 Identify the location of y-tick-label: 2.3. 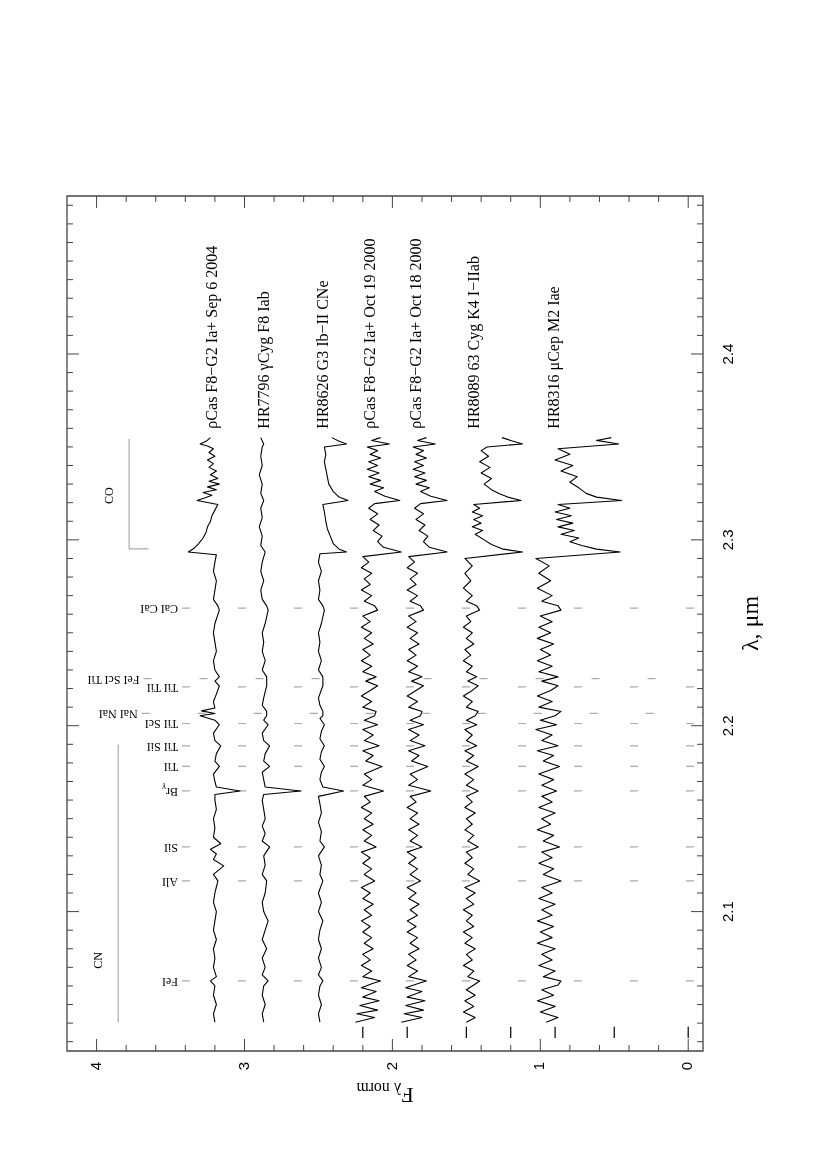
(727, 540).